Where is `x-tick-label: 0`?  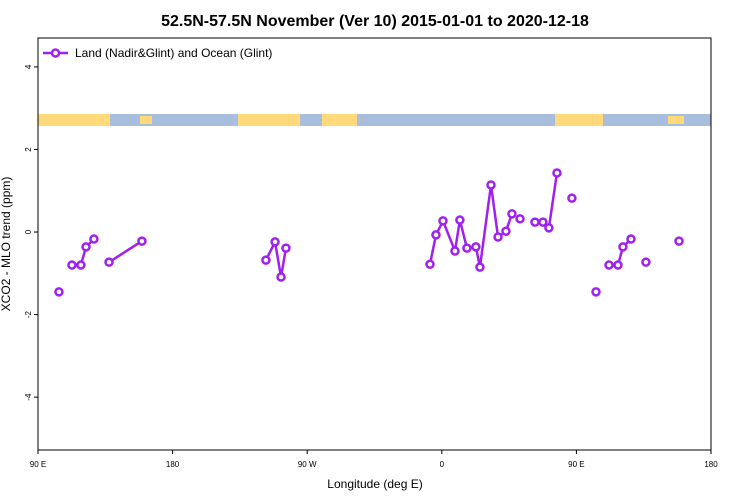 x-tick-label: 0 is located at coordinates (442, 464).